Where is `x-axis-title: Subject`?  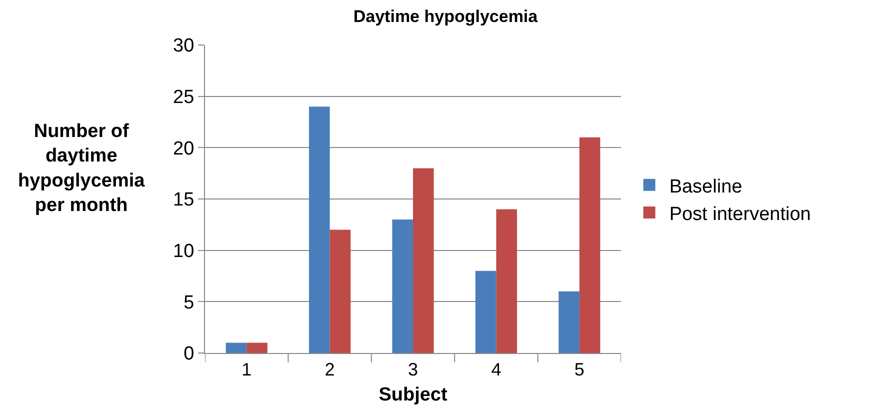 x-axis-title: Subject is located at coordinates (413, 395).